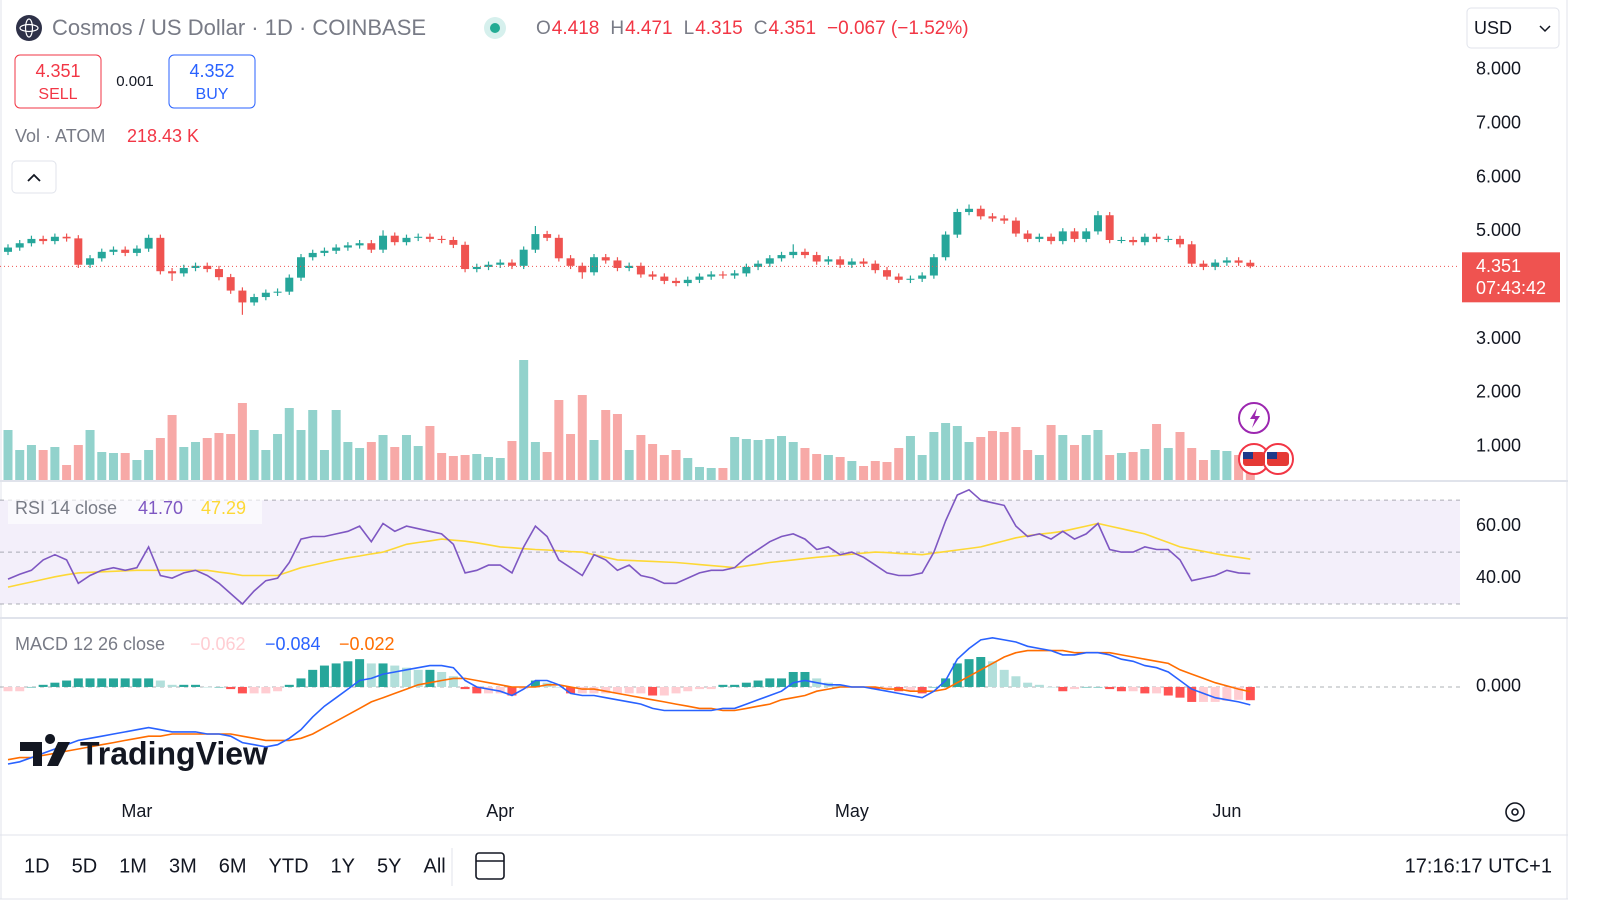 Image resolution: width=1600 pixels, height=917 pixels. What do you see at coordinates (1513, 28) in the screenshot?
I see `currency-select` at bounding box center [1513, 28].